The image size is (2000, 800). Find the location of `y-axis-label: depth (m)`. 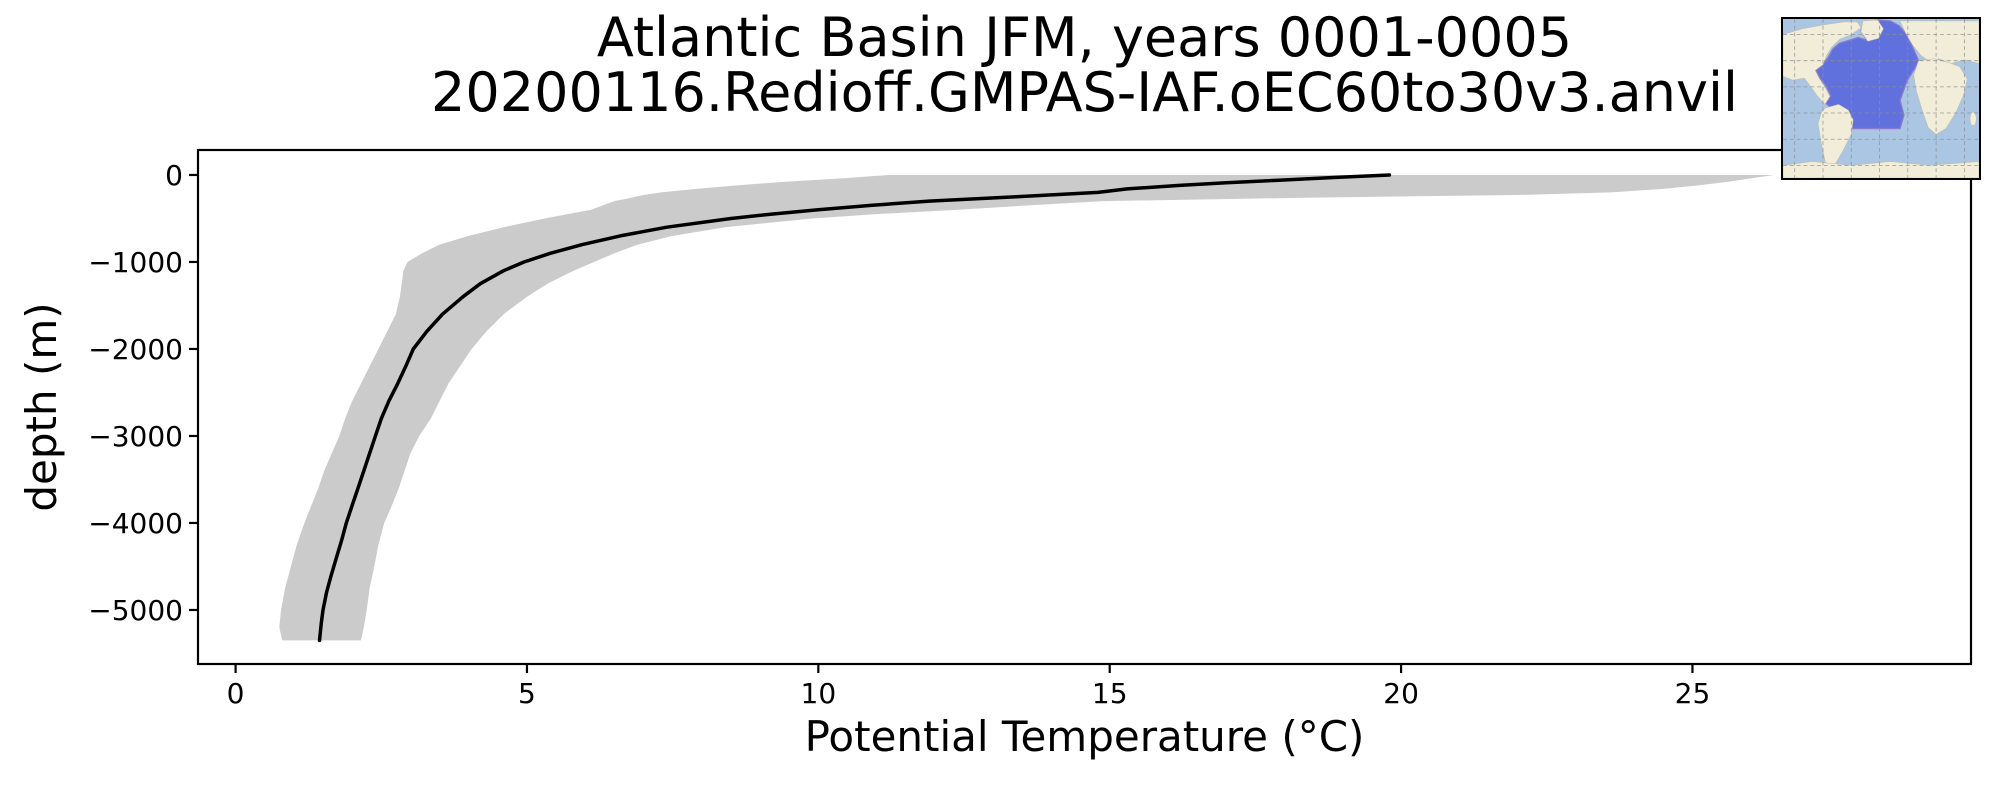

y-axis-label: depth (m) is located at coordinates (41, 407).